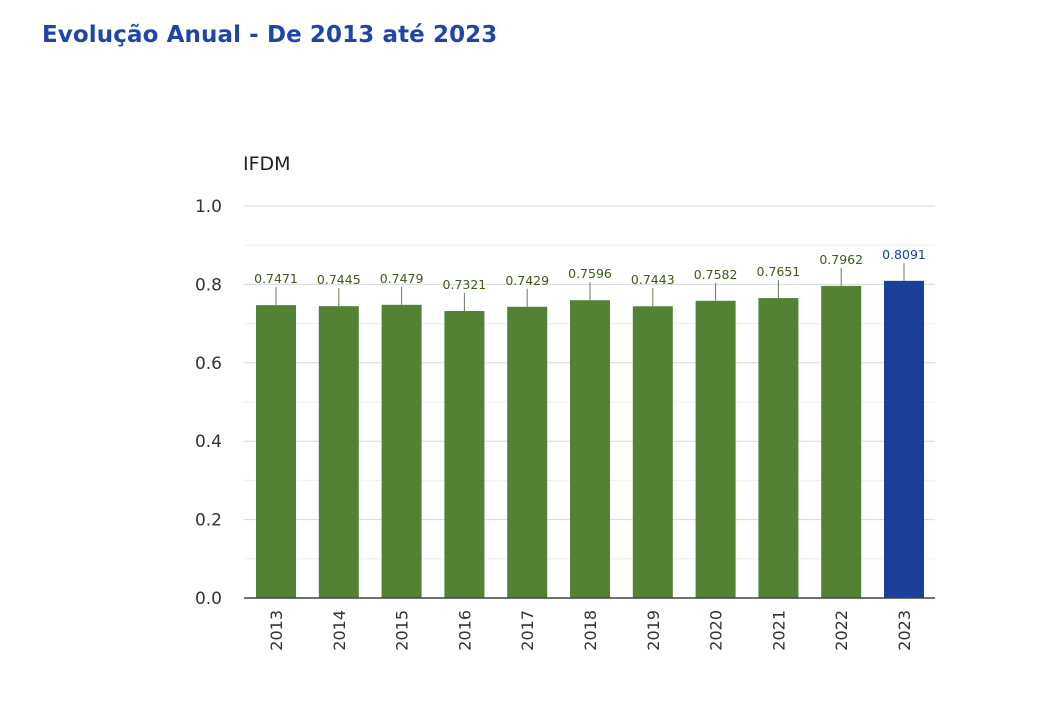 Image resolution: width=1044 pixels, height=718 pixels. What do you see at coordinates (716, 274) in the screenshot?
I see `data-label: 0.7582` at bounding box center [716, 274].